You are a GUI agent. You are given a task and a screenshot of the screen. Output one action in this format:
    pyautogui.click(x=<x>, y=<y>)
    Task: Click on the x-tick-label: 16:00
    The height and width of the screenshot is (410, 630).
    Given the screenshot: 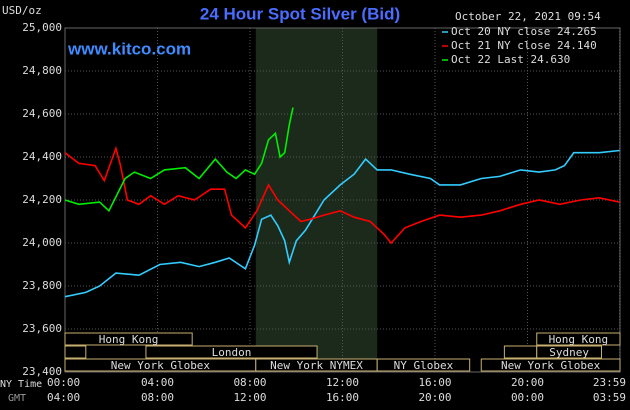 What is the action you would take?
    pyautogui.click(x=434, y=382)
    